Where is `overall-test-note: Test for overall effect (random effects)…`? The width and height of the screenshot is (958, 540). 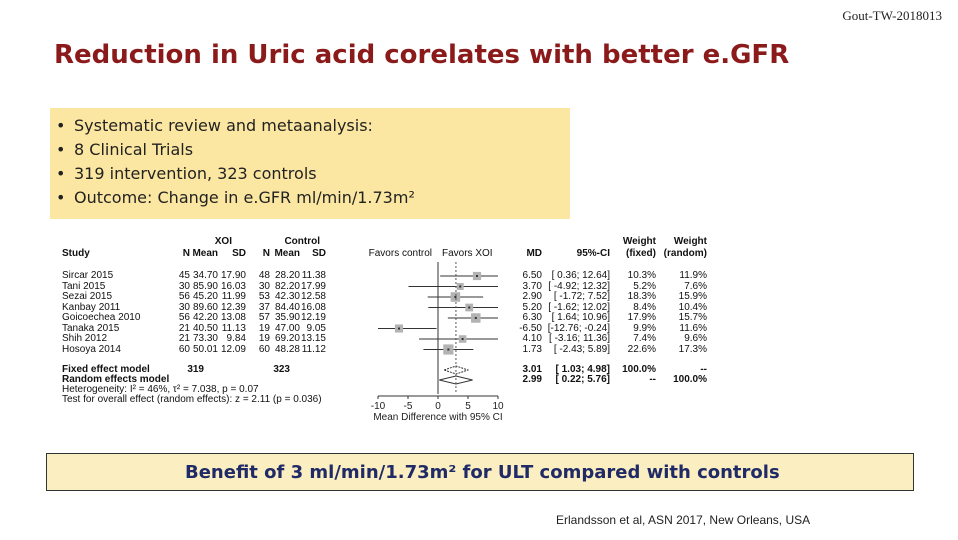 overall-test-note: Test for overall effect (random effects)… is located at coordinates (192, 399).